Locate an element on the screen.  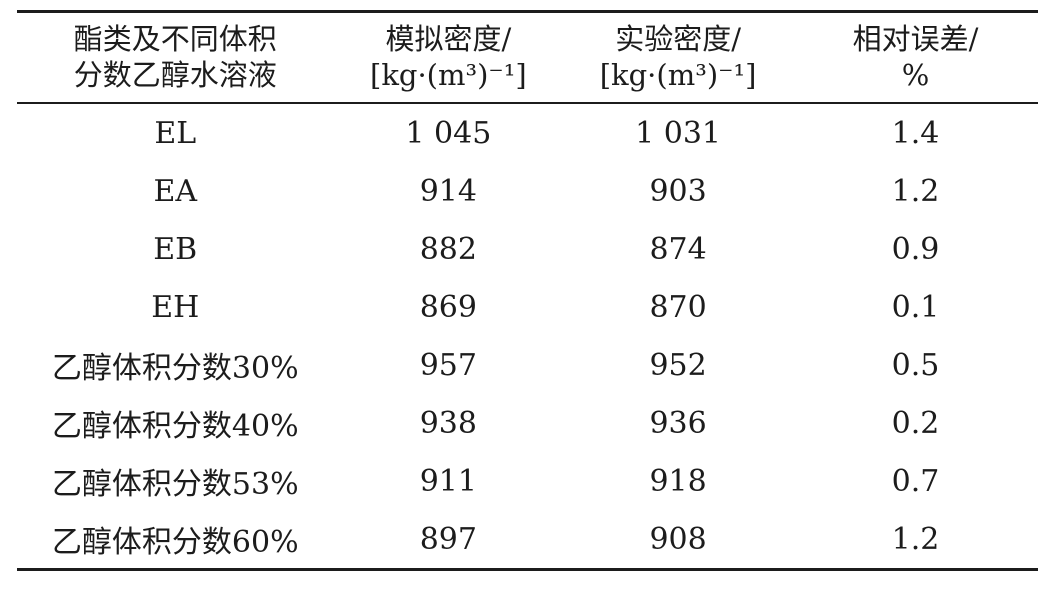
cell-simulated-density: 957 is located at coordinates (448, 365).